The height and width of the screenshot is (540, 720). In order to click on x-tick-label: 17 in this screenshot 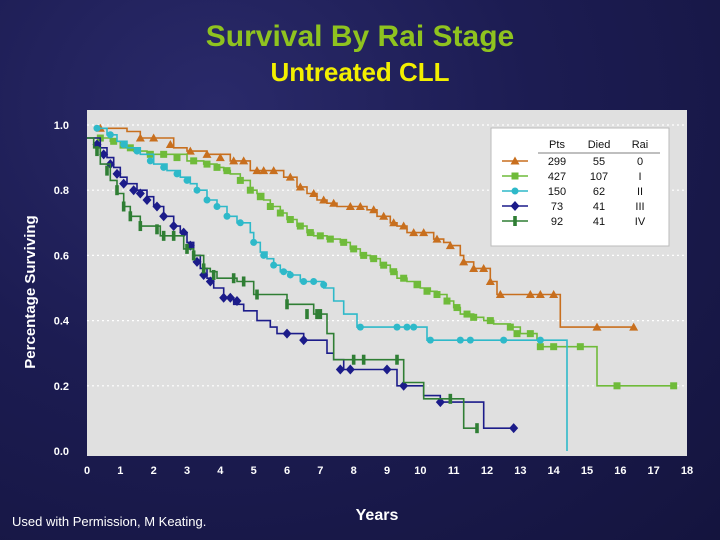, I will do `click(654, 471)`.